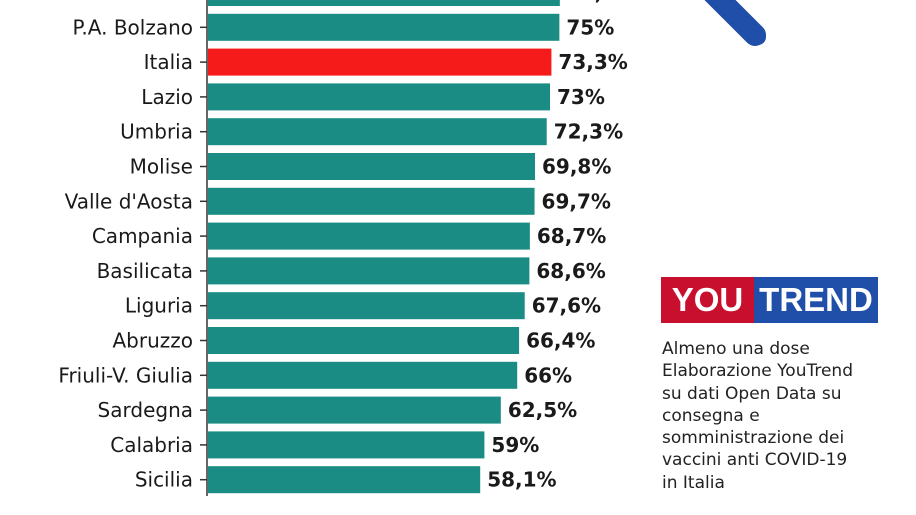 Image resolution: width=916 pixels, height=515 pixels. I want to click on category-label: Sicilia, so click(164, 480).